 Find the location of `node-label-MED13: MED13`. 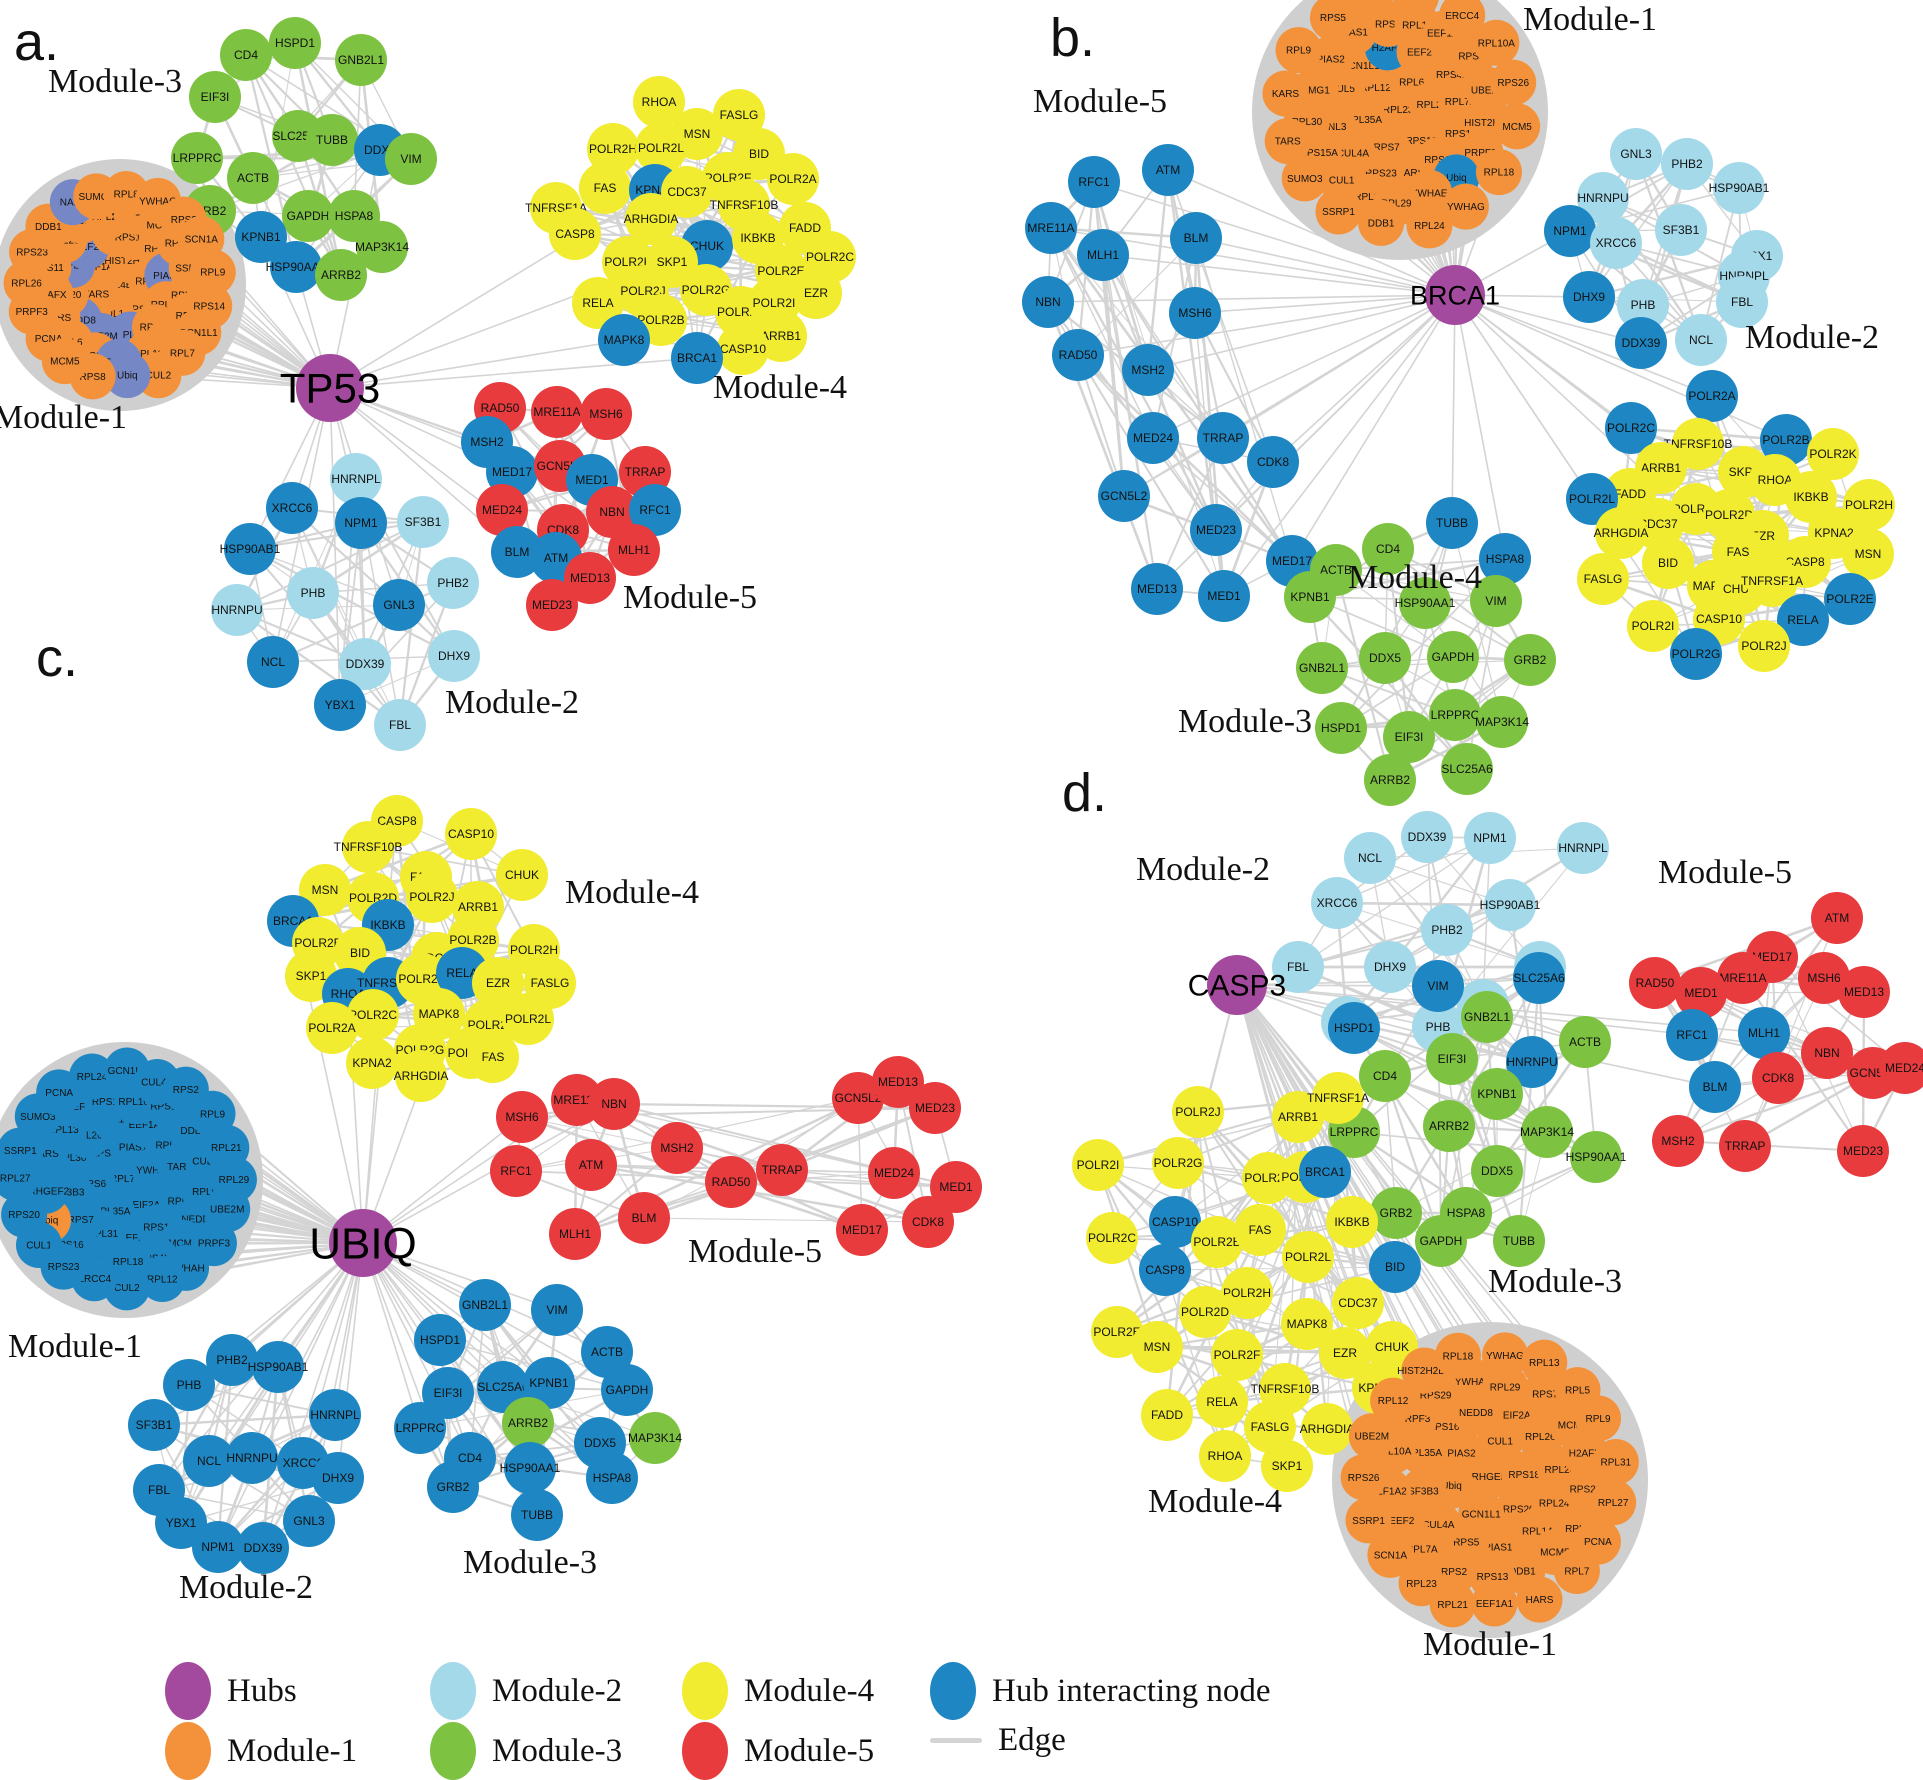

node-label-MED13: MED13 is located at coordinates (898, 1082).